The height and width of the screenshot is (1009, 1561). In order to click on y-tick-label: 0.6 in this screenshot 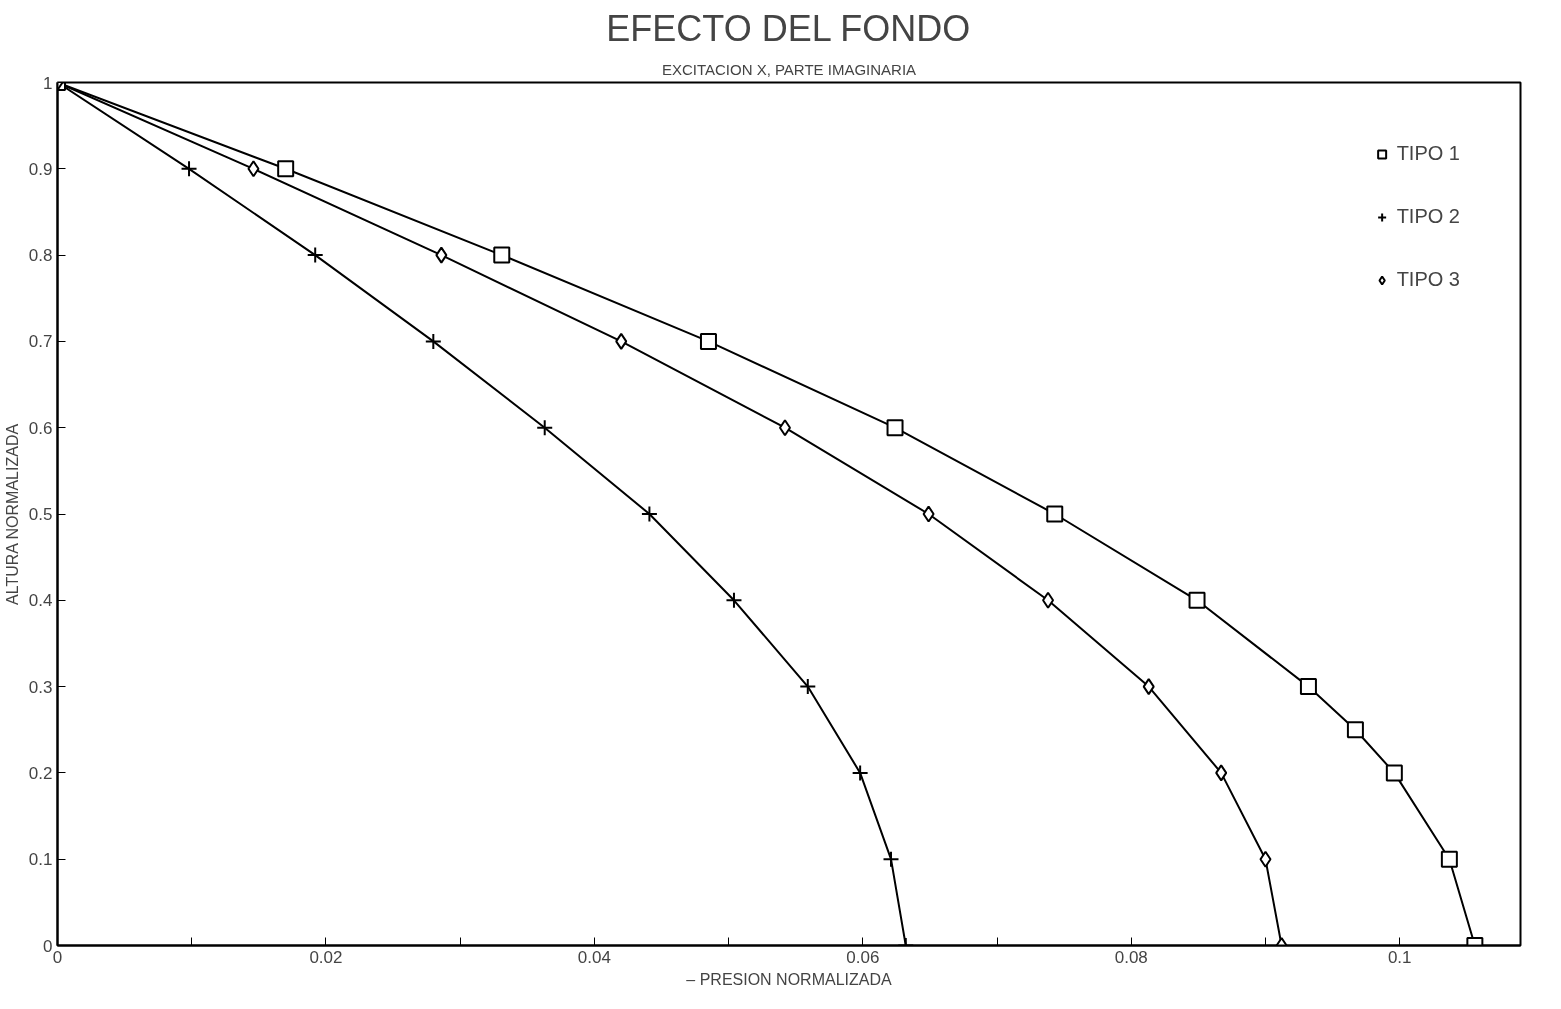, I will do `click(40, 428)`.